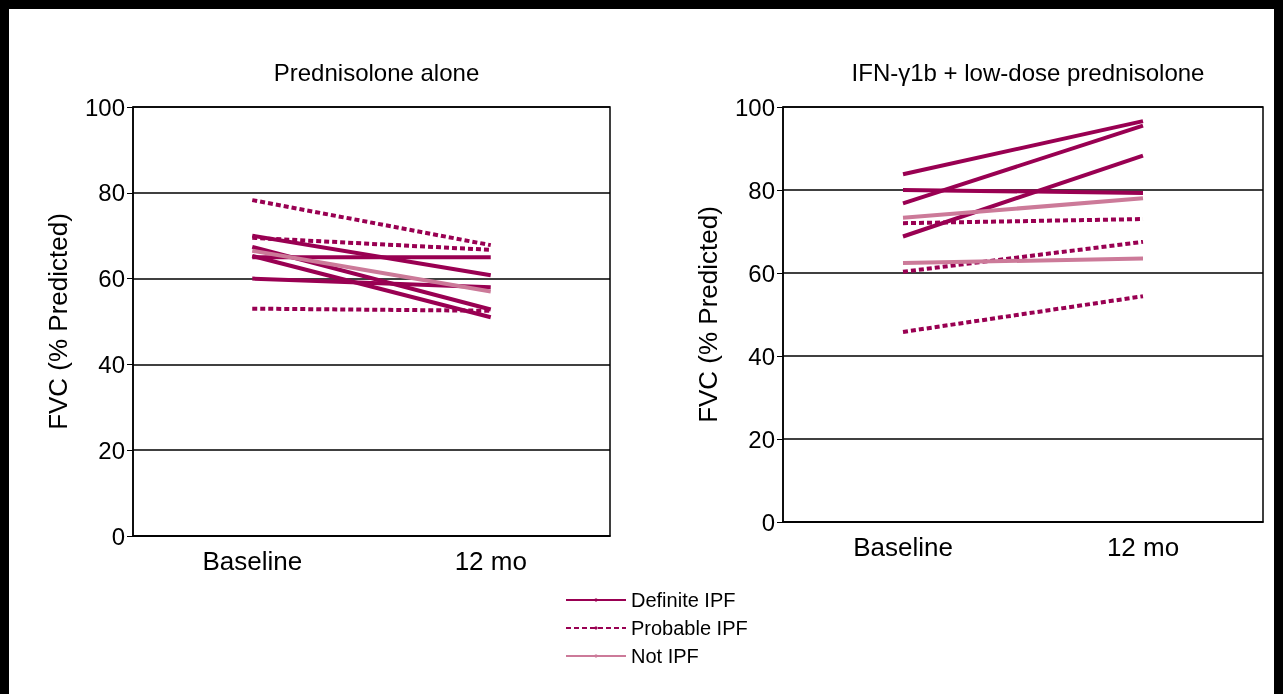 The width and height of the screenshot is (1283, 694). What do you see at coordinates (683, 600) in the screenshot?
I see `legend-label: Definite IPF` at bounding box center [683, 600].